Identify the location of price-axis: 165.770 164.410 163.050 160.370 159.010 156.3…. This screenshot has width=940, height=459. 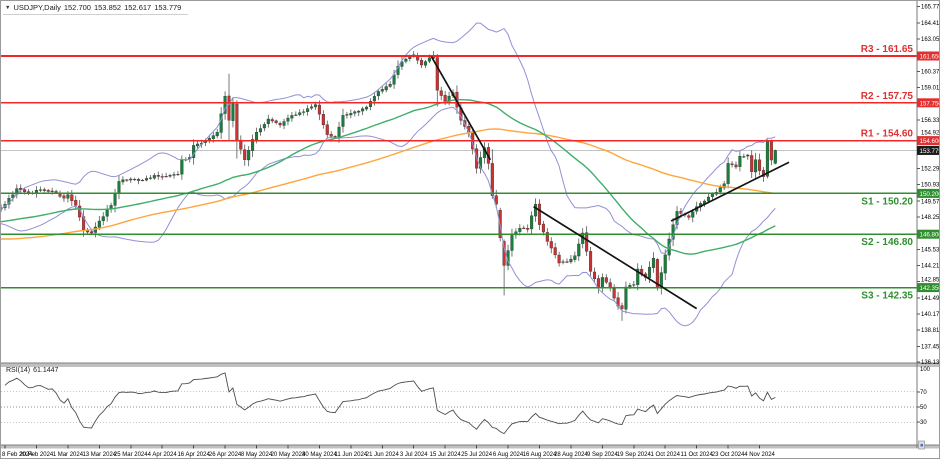
(928, 186).